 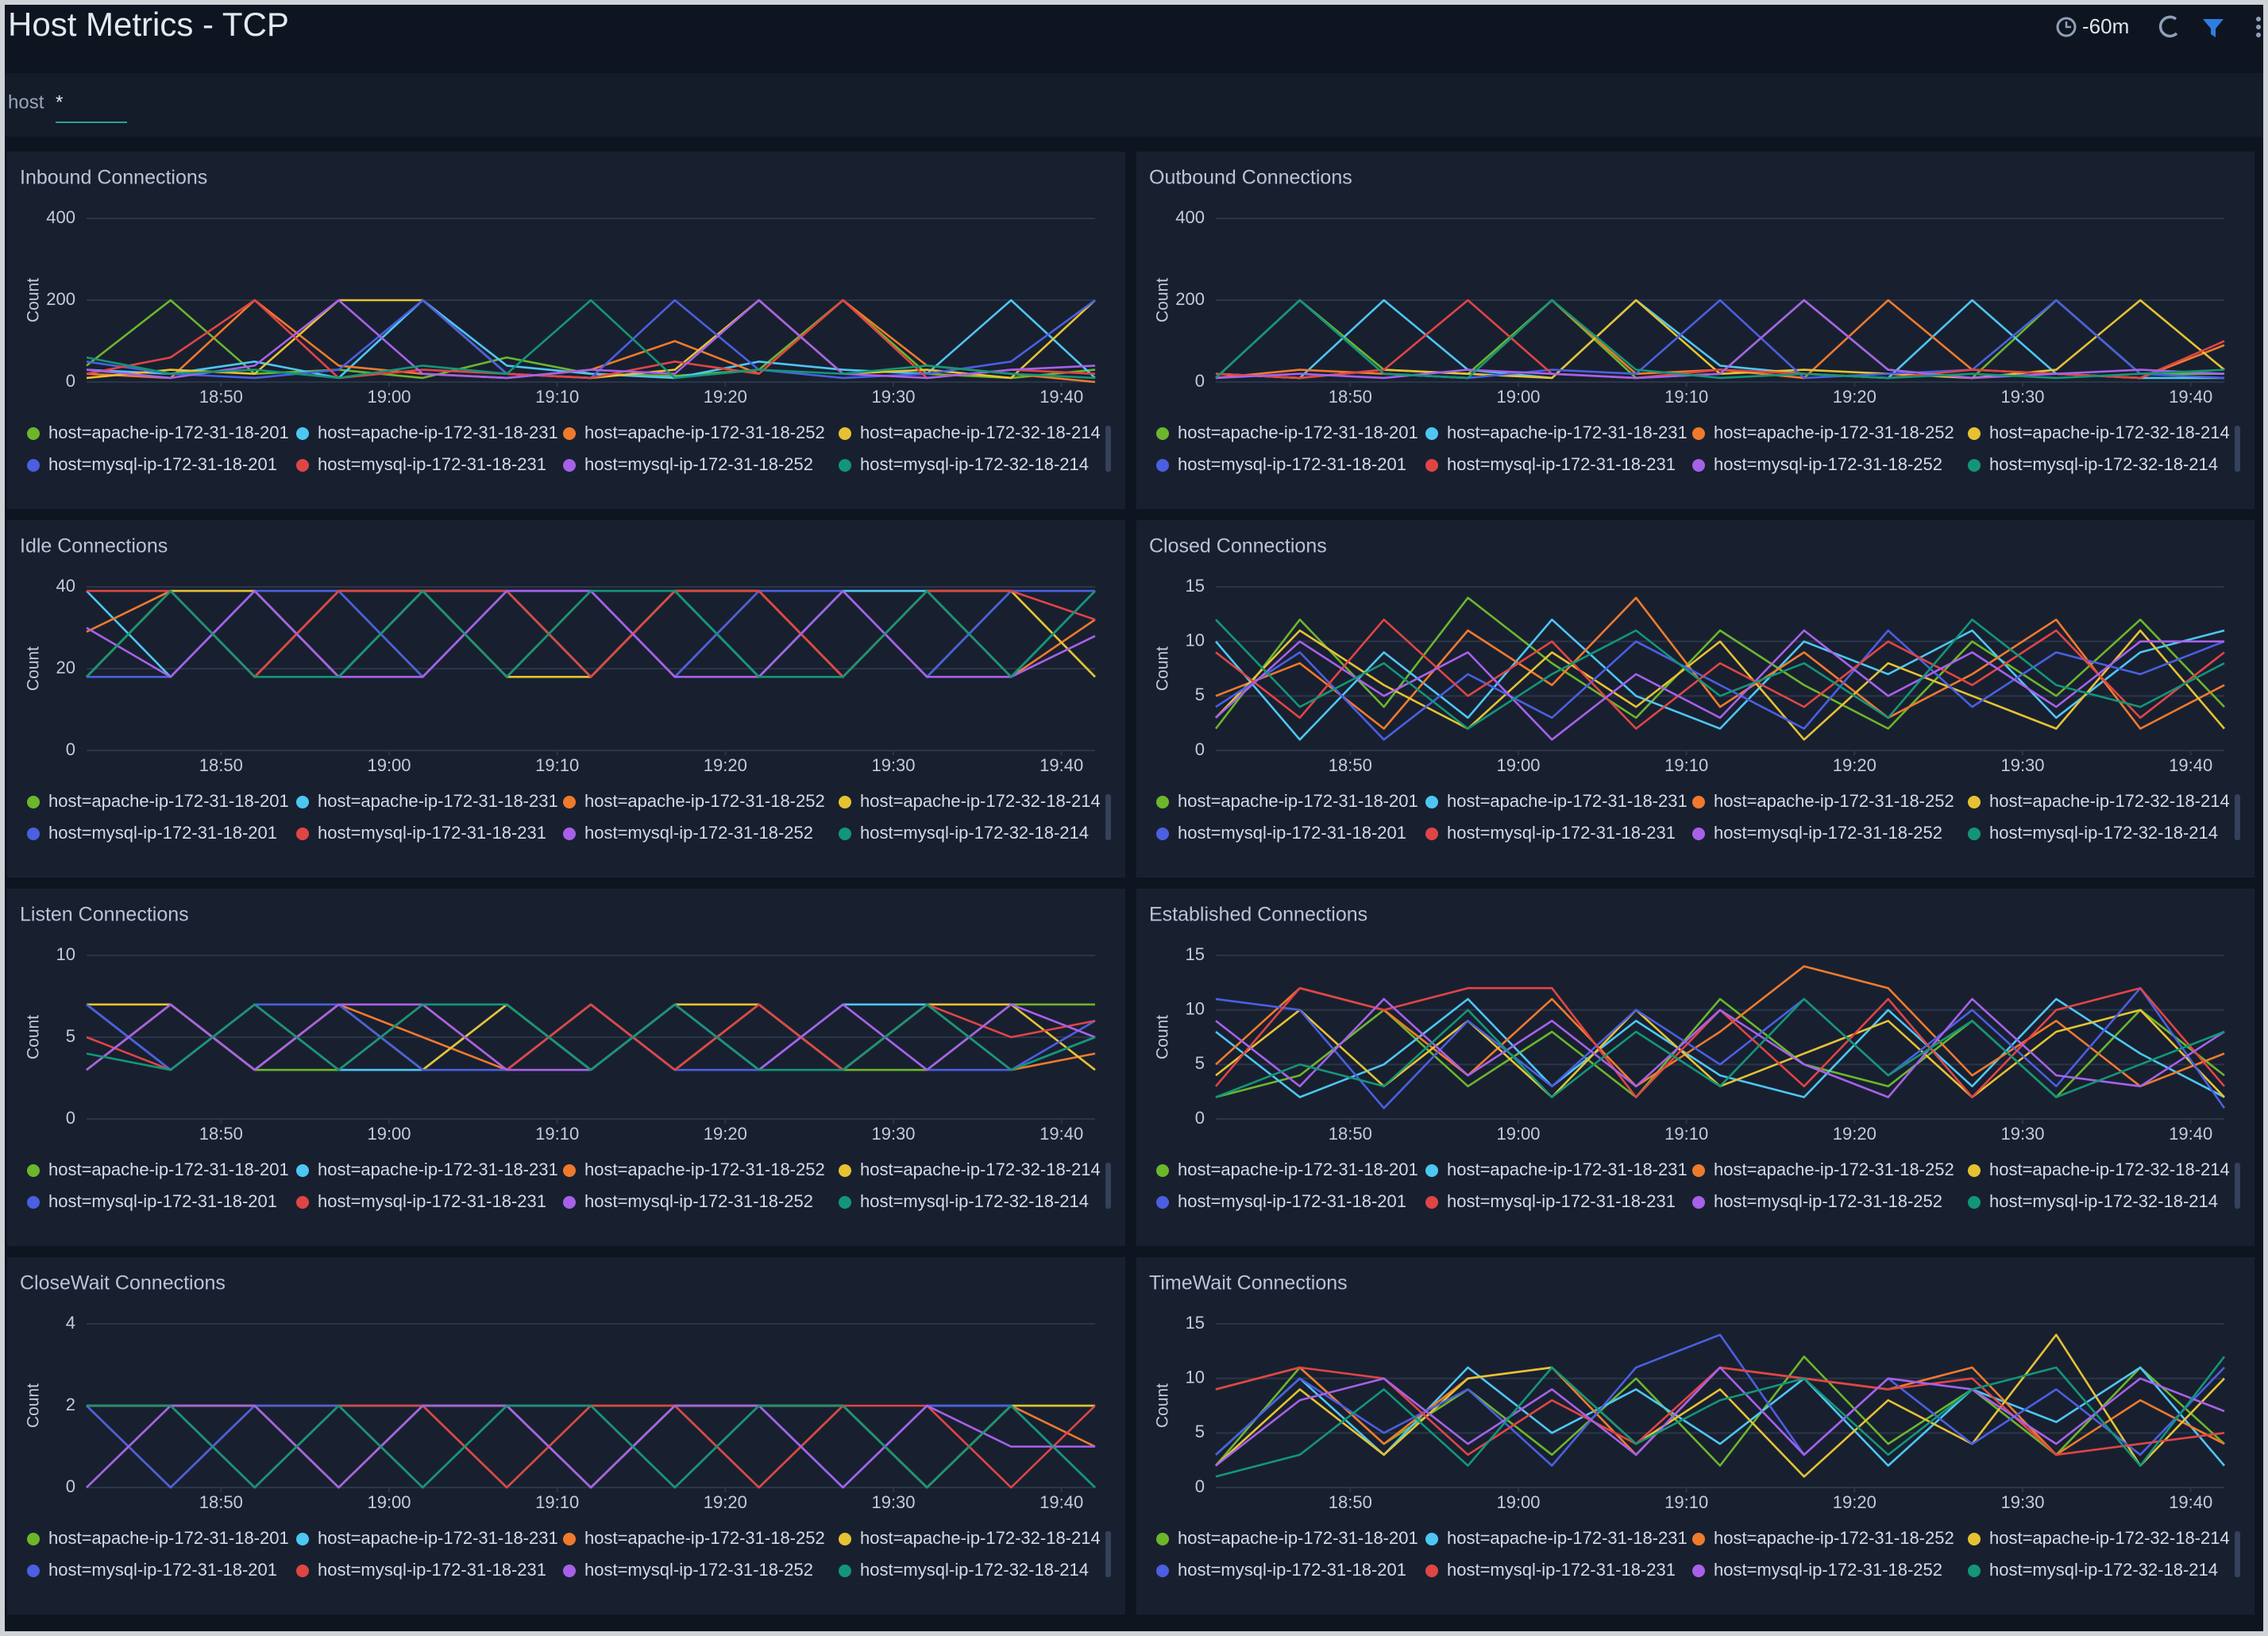 What do you see at coordinates (1567, 1538) in the screenshot?
I see `legend-label: host=apache-ip-172-31-18-231` at bounding box center [1567, 1538].